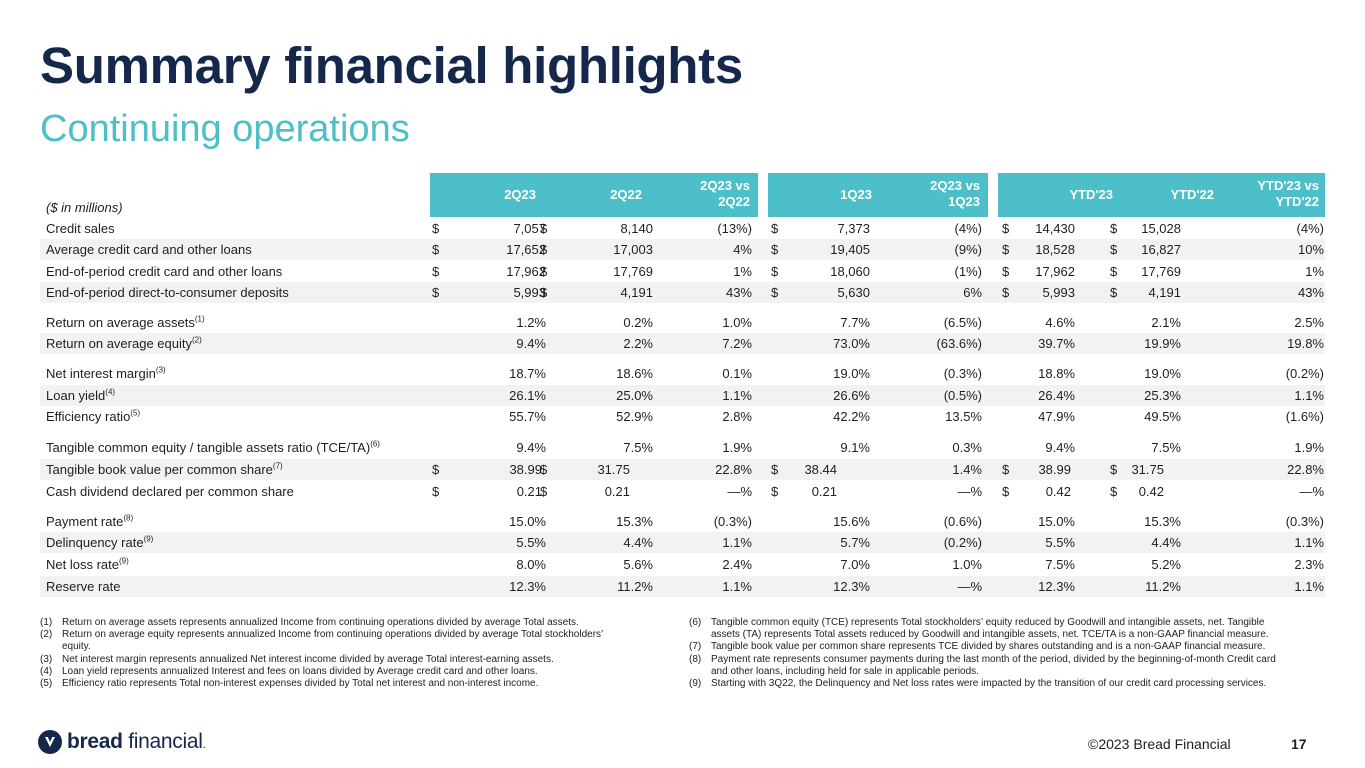  What do you see at coordinates (81, 395) in the screenshot?
I see `row-label: Loan yield(4)` at bounding box center [81, 395].